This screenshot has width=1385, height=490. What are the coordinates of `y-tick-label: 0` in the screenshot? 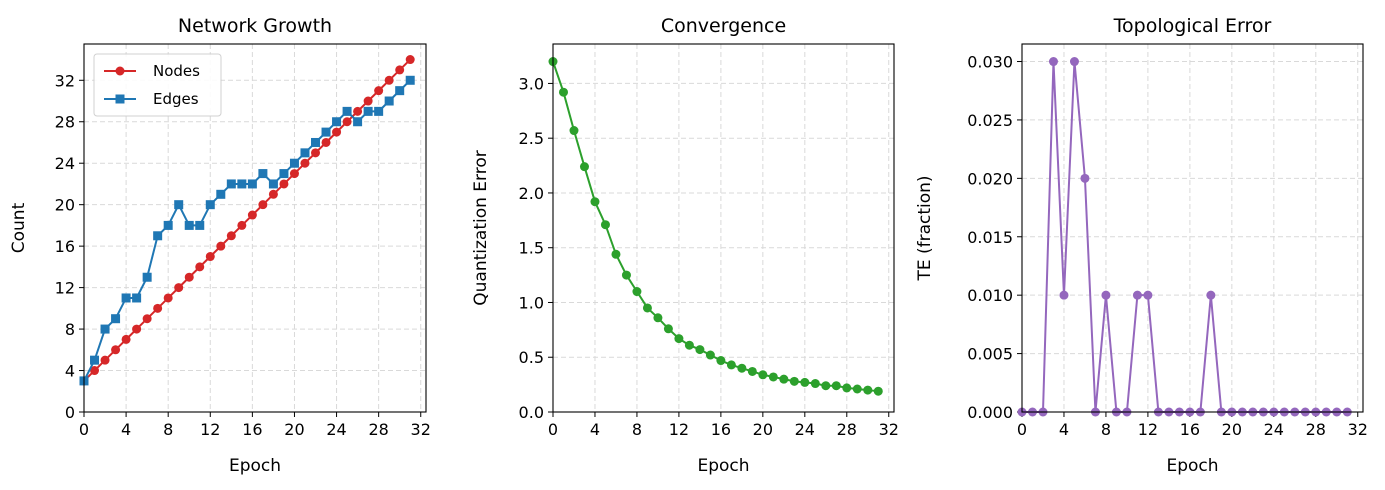 It's located at (70, 412).